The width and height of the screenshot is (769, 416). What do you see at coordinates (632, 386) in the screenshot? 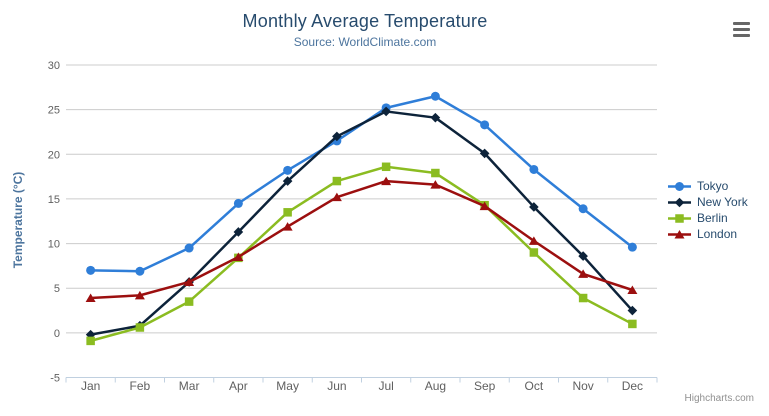
I see `x-axis-label: Dec` at bounding box center [632, 386].